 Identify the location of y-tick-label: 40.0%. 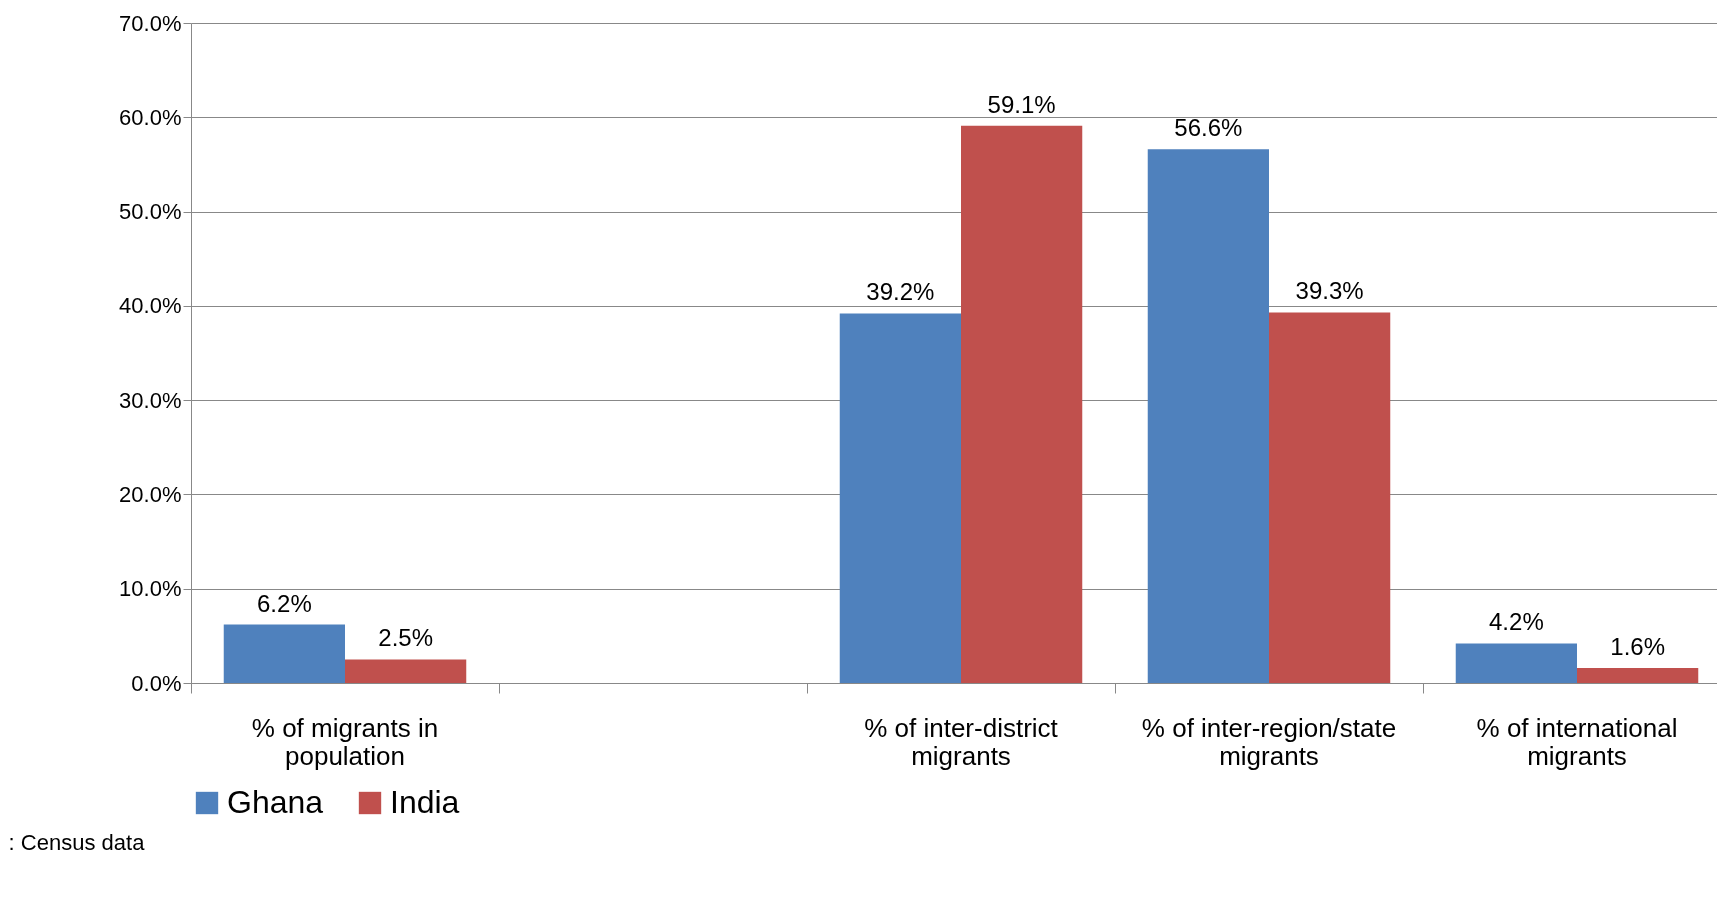
(150, 306).